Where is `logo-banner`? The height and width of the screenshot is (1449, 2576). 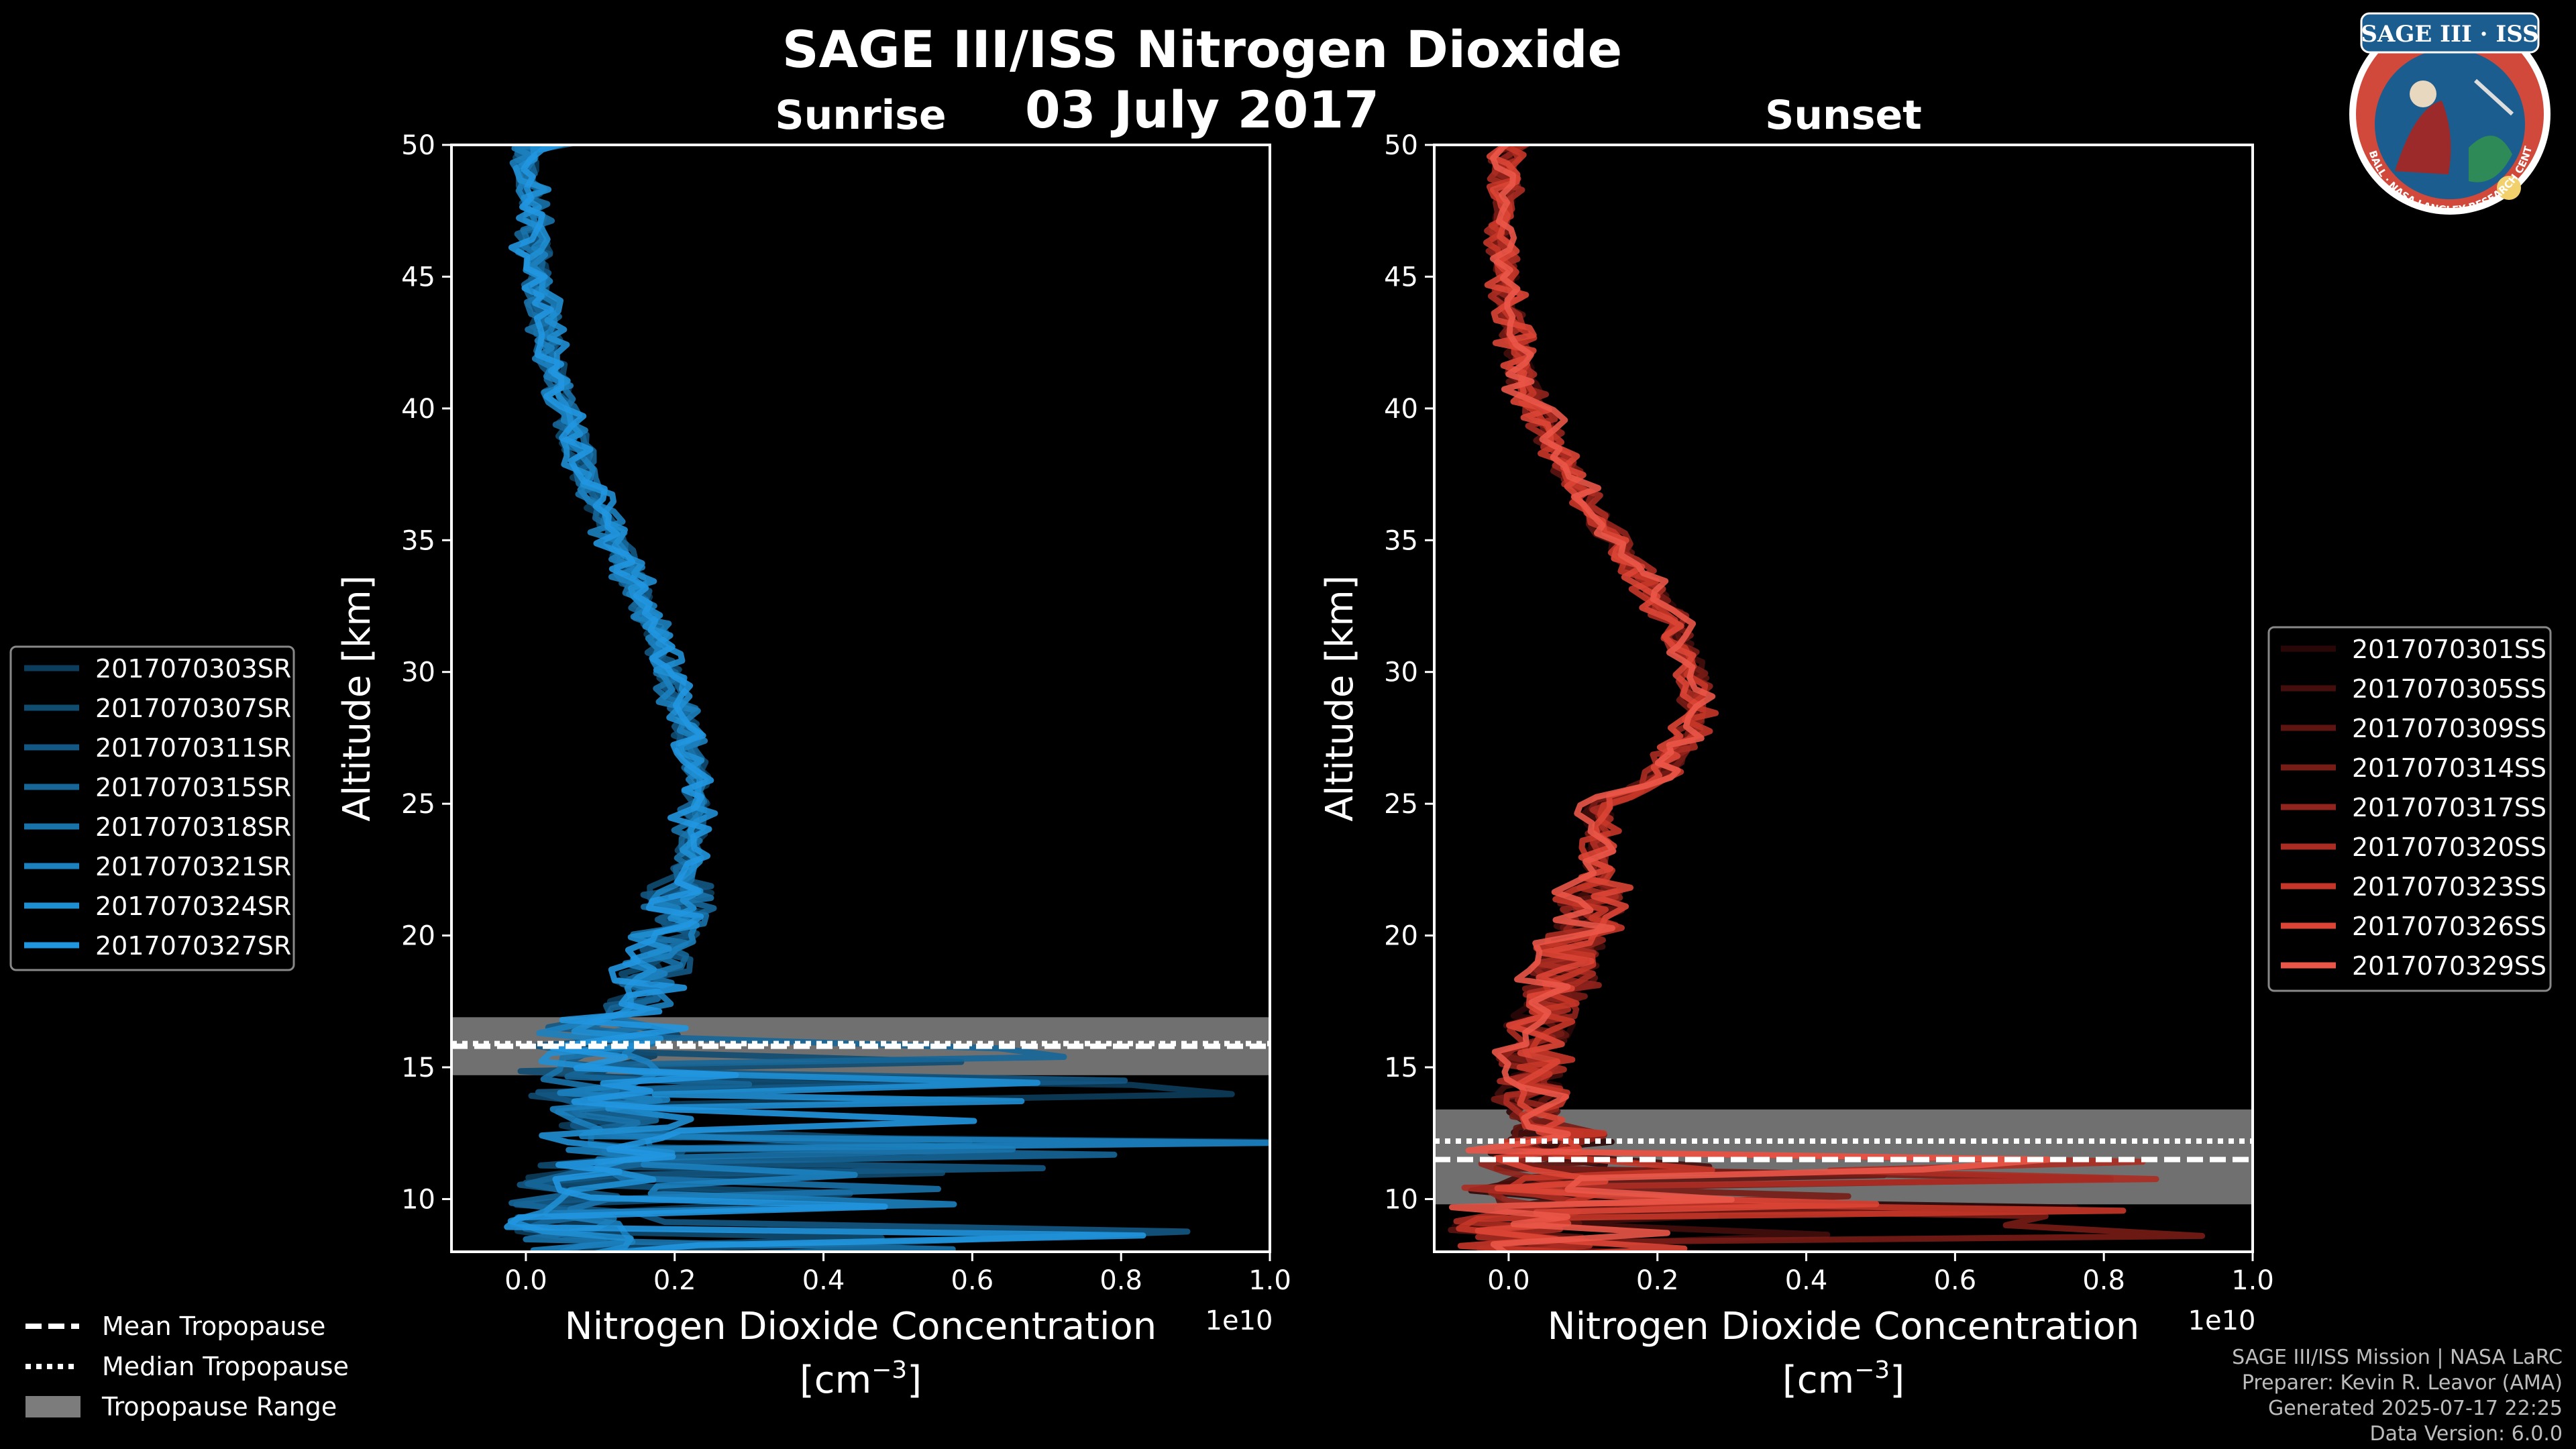
logo-banner is located at coordinates (2450, 33).